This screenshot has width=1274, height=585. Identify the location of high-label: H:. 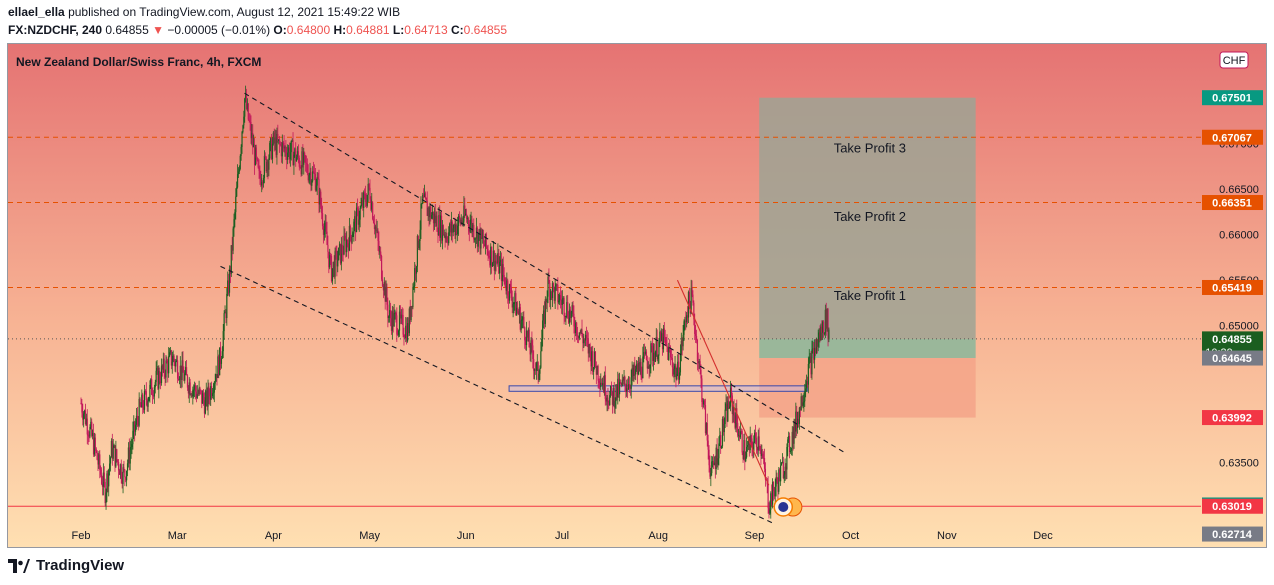
(340, 30).